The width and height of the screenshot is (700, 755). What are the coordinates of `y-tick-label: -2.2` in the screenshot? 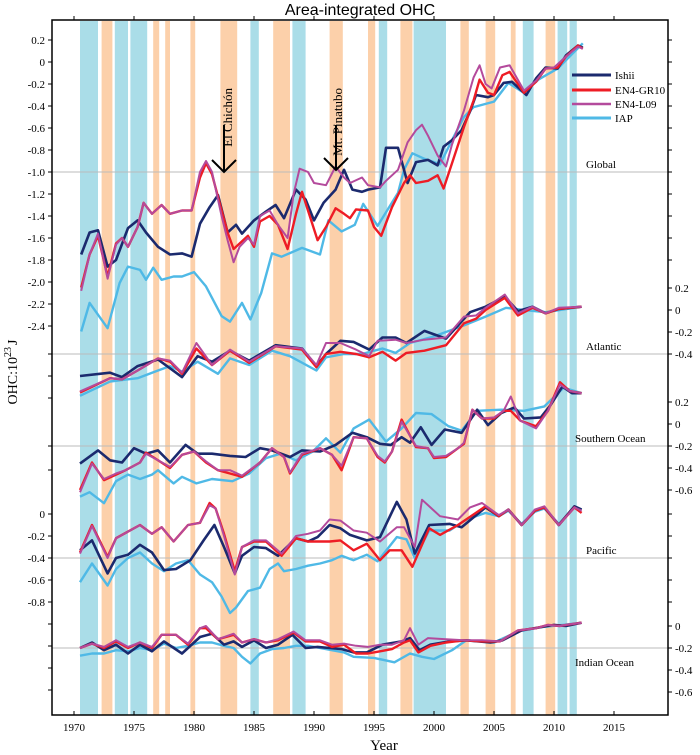 It's located at (36, 305).